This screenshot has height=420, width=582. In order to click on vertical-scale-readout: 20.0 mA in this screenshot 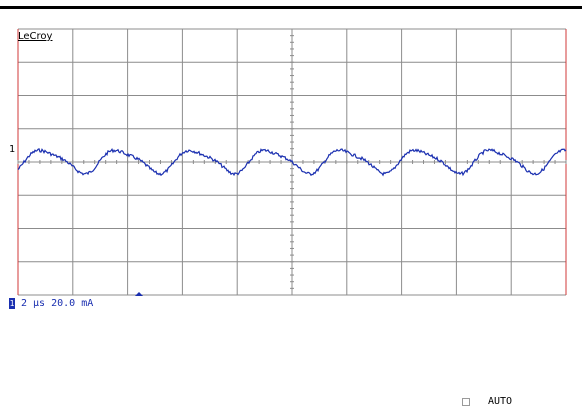, I will do `click(72, 303)`.